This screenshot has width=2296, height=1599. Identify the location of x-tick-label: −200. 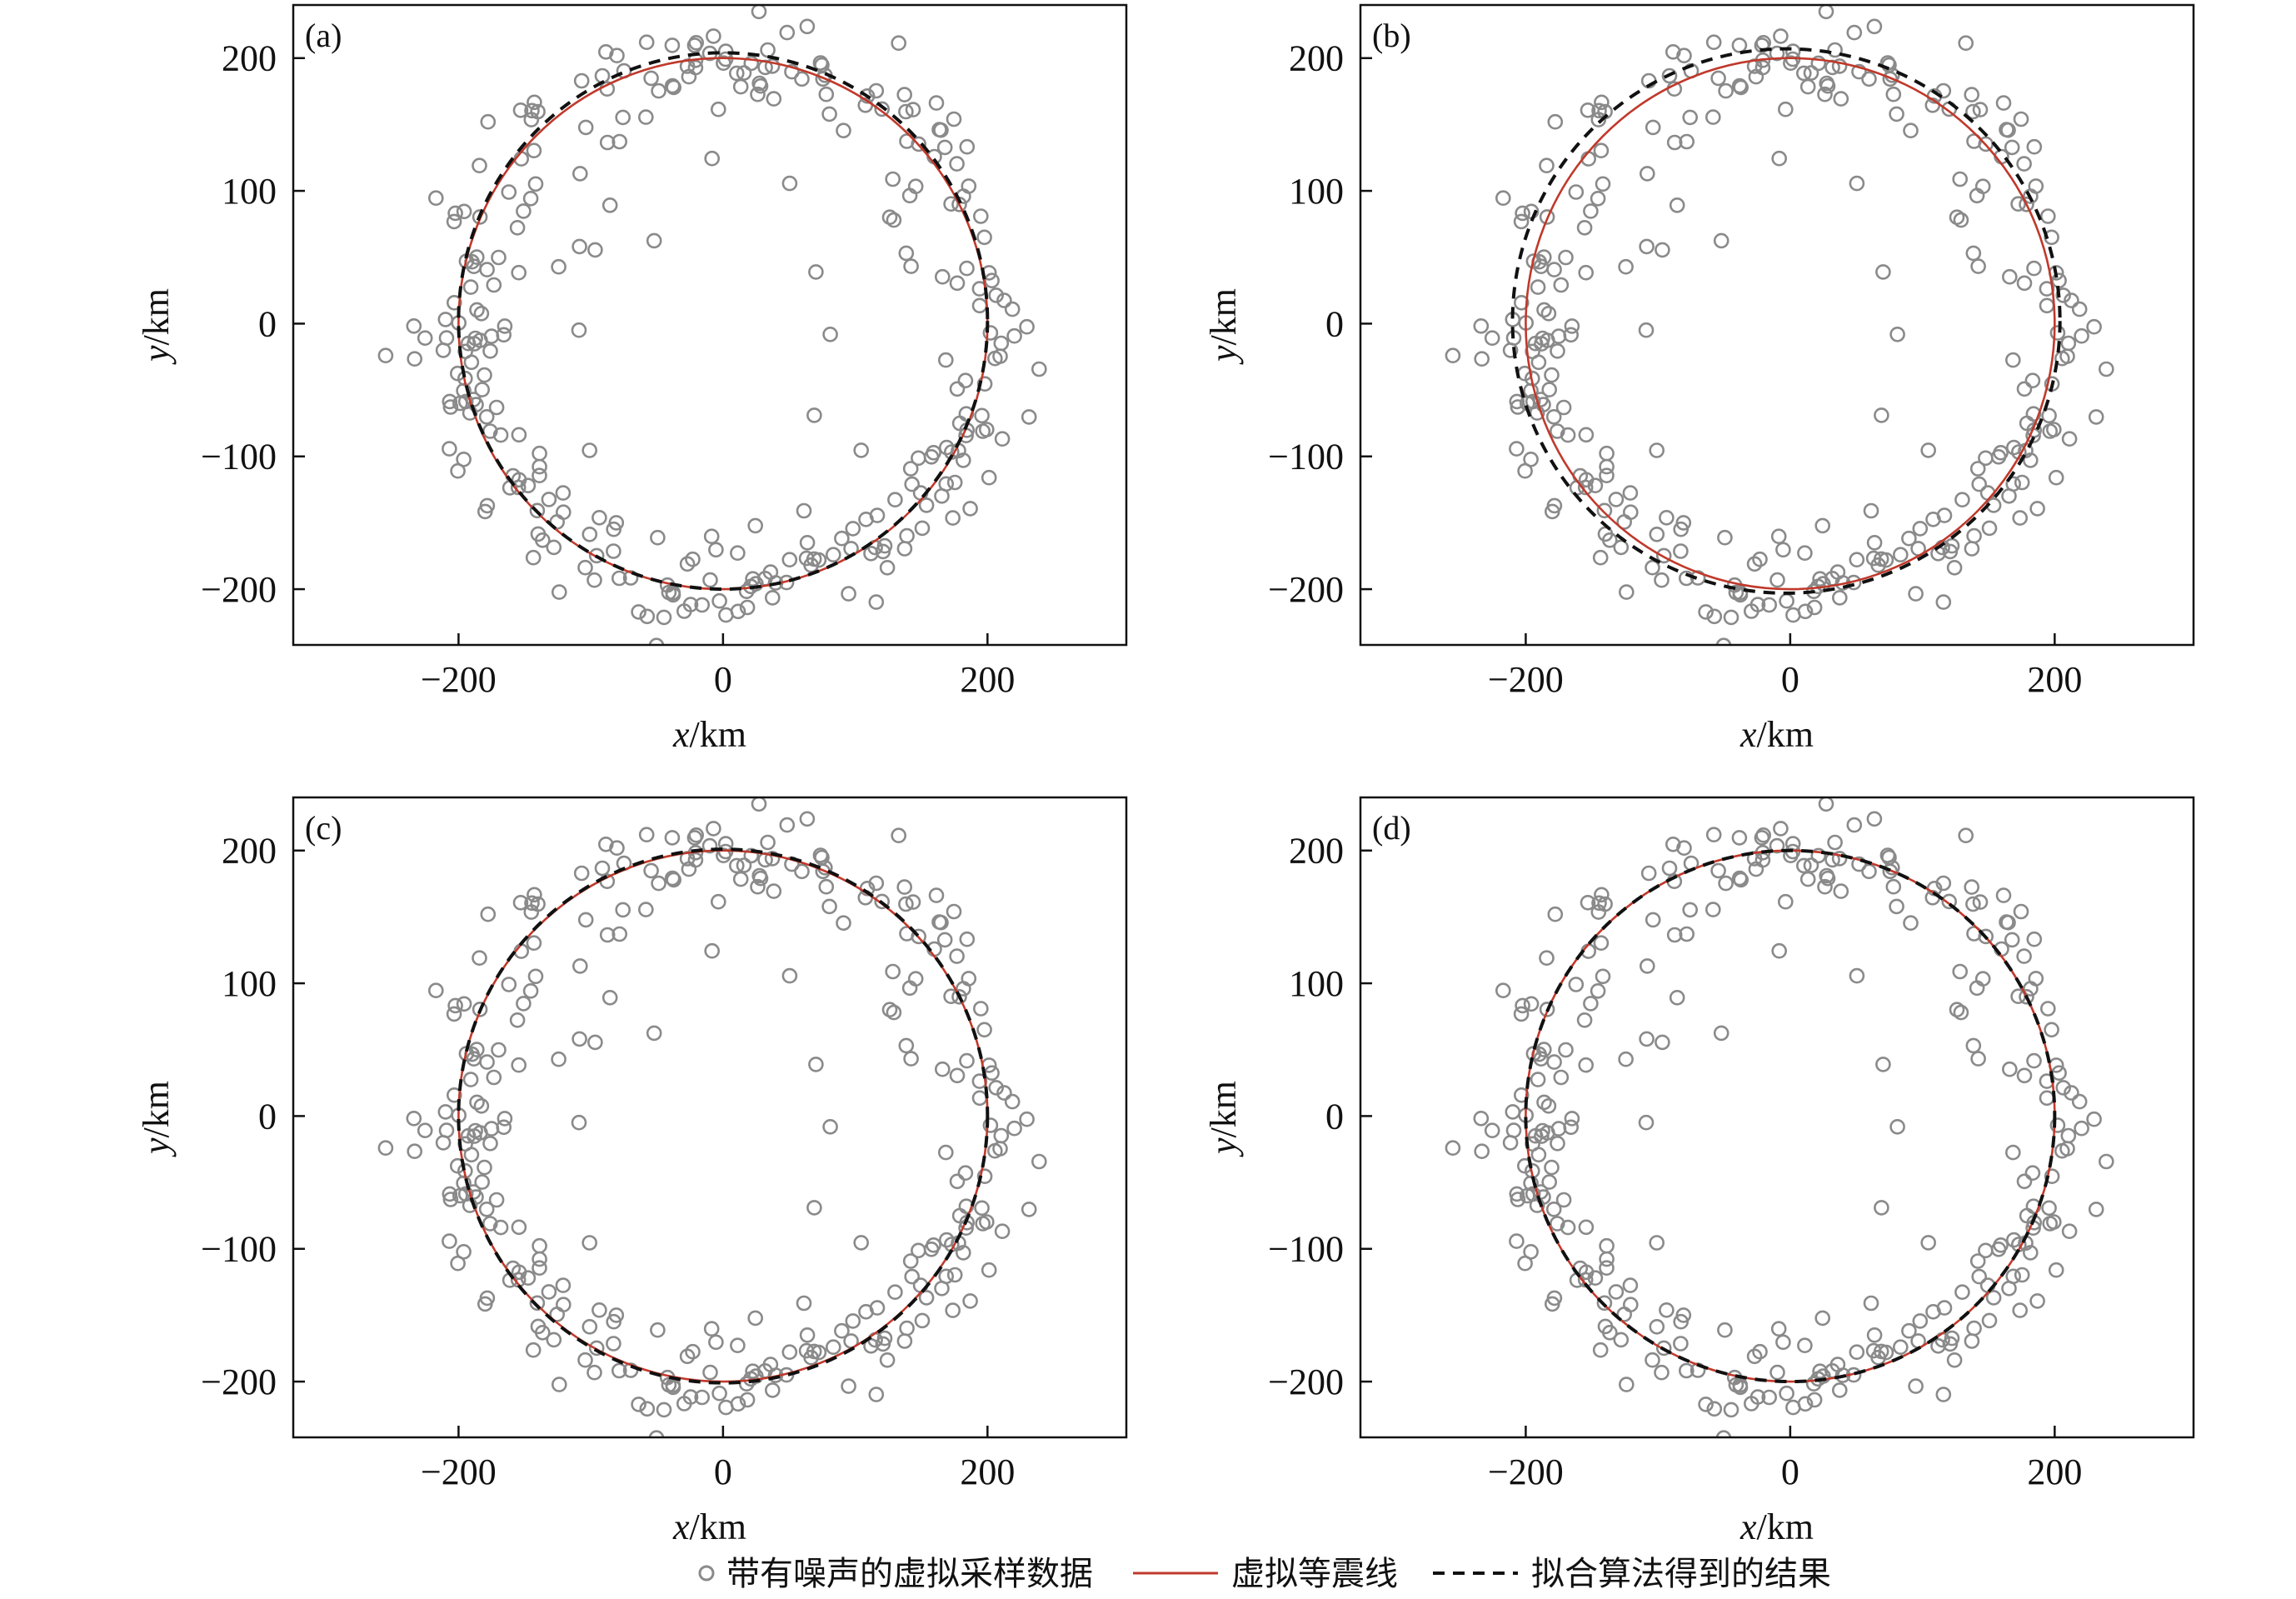
(1526, 679).